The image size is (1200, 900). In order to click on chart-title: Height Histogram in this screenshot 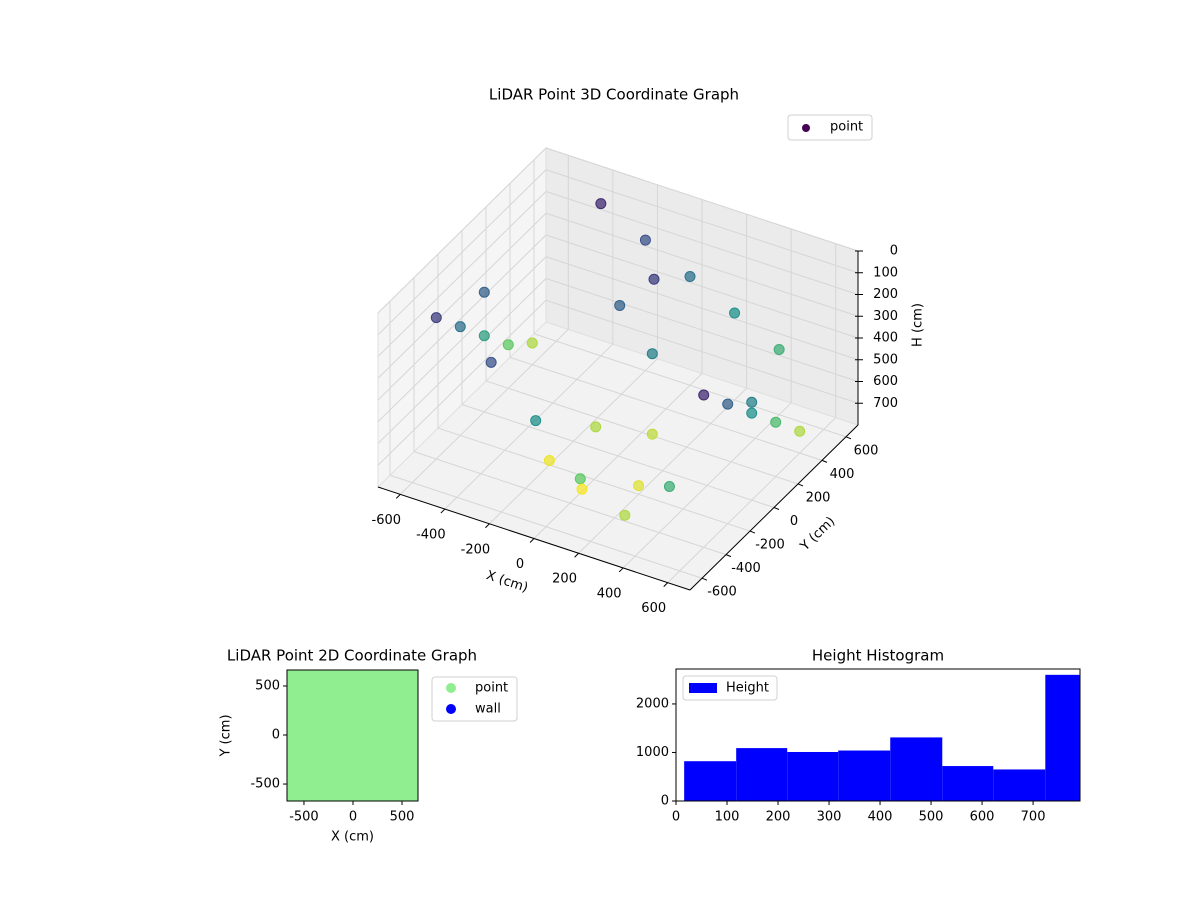, I will do `click(878, 656)`.